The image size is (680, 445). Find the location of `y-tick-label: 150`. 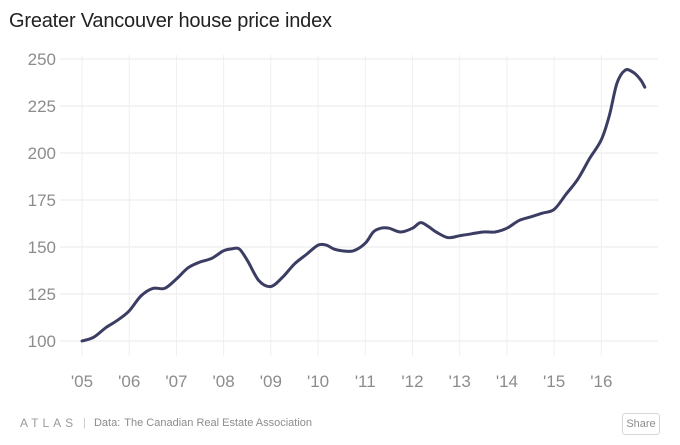

y-tick-label: 150 is located at coordinates (42, 247).